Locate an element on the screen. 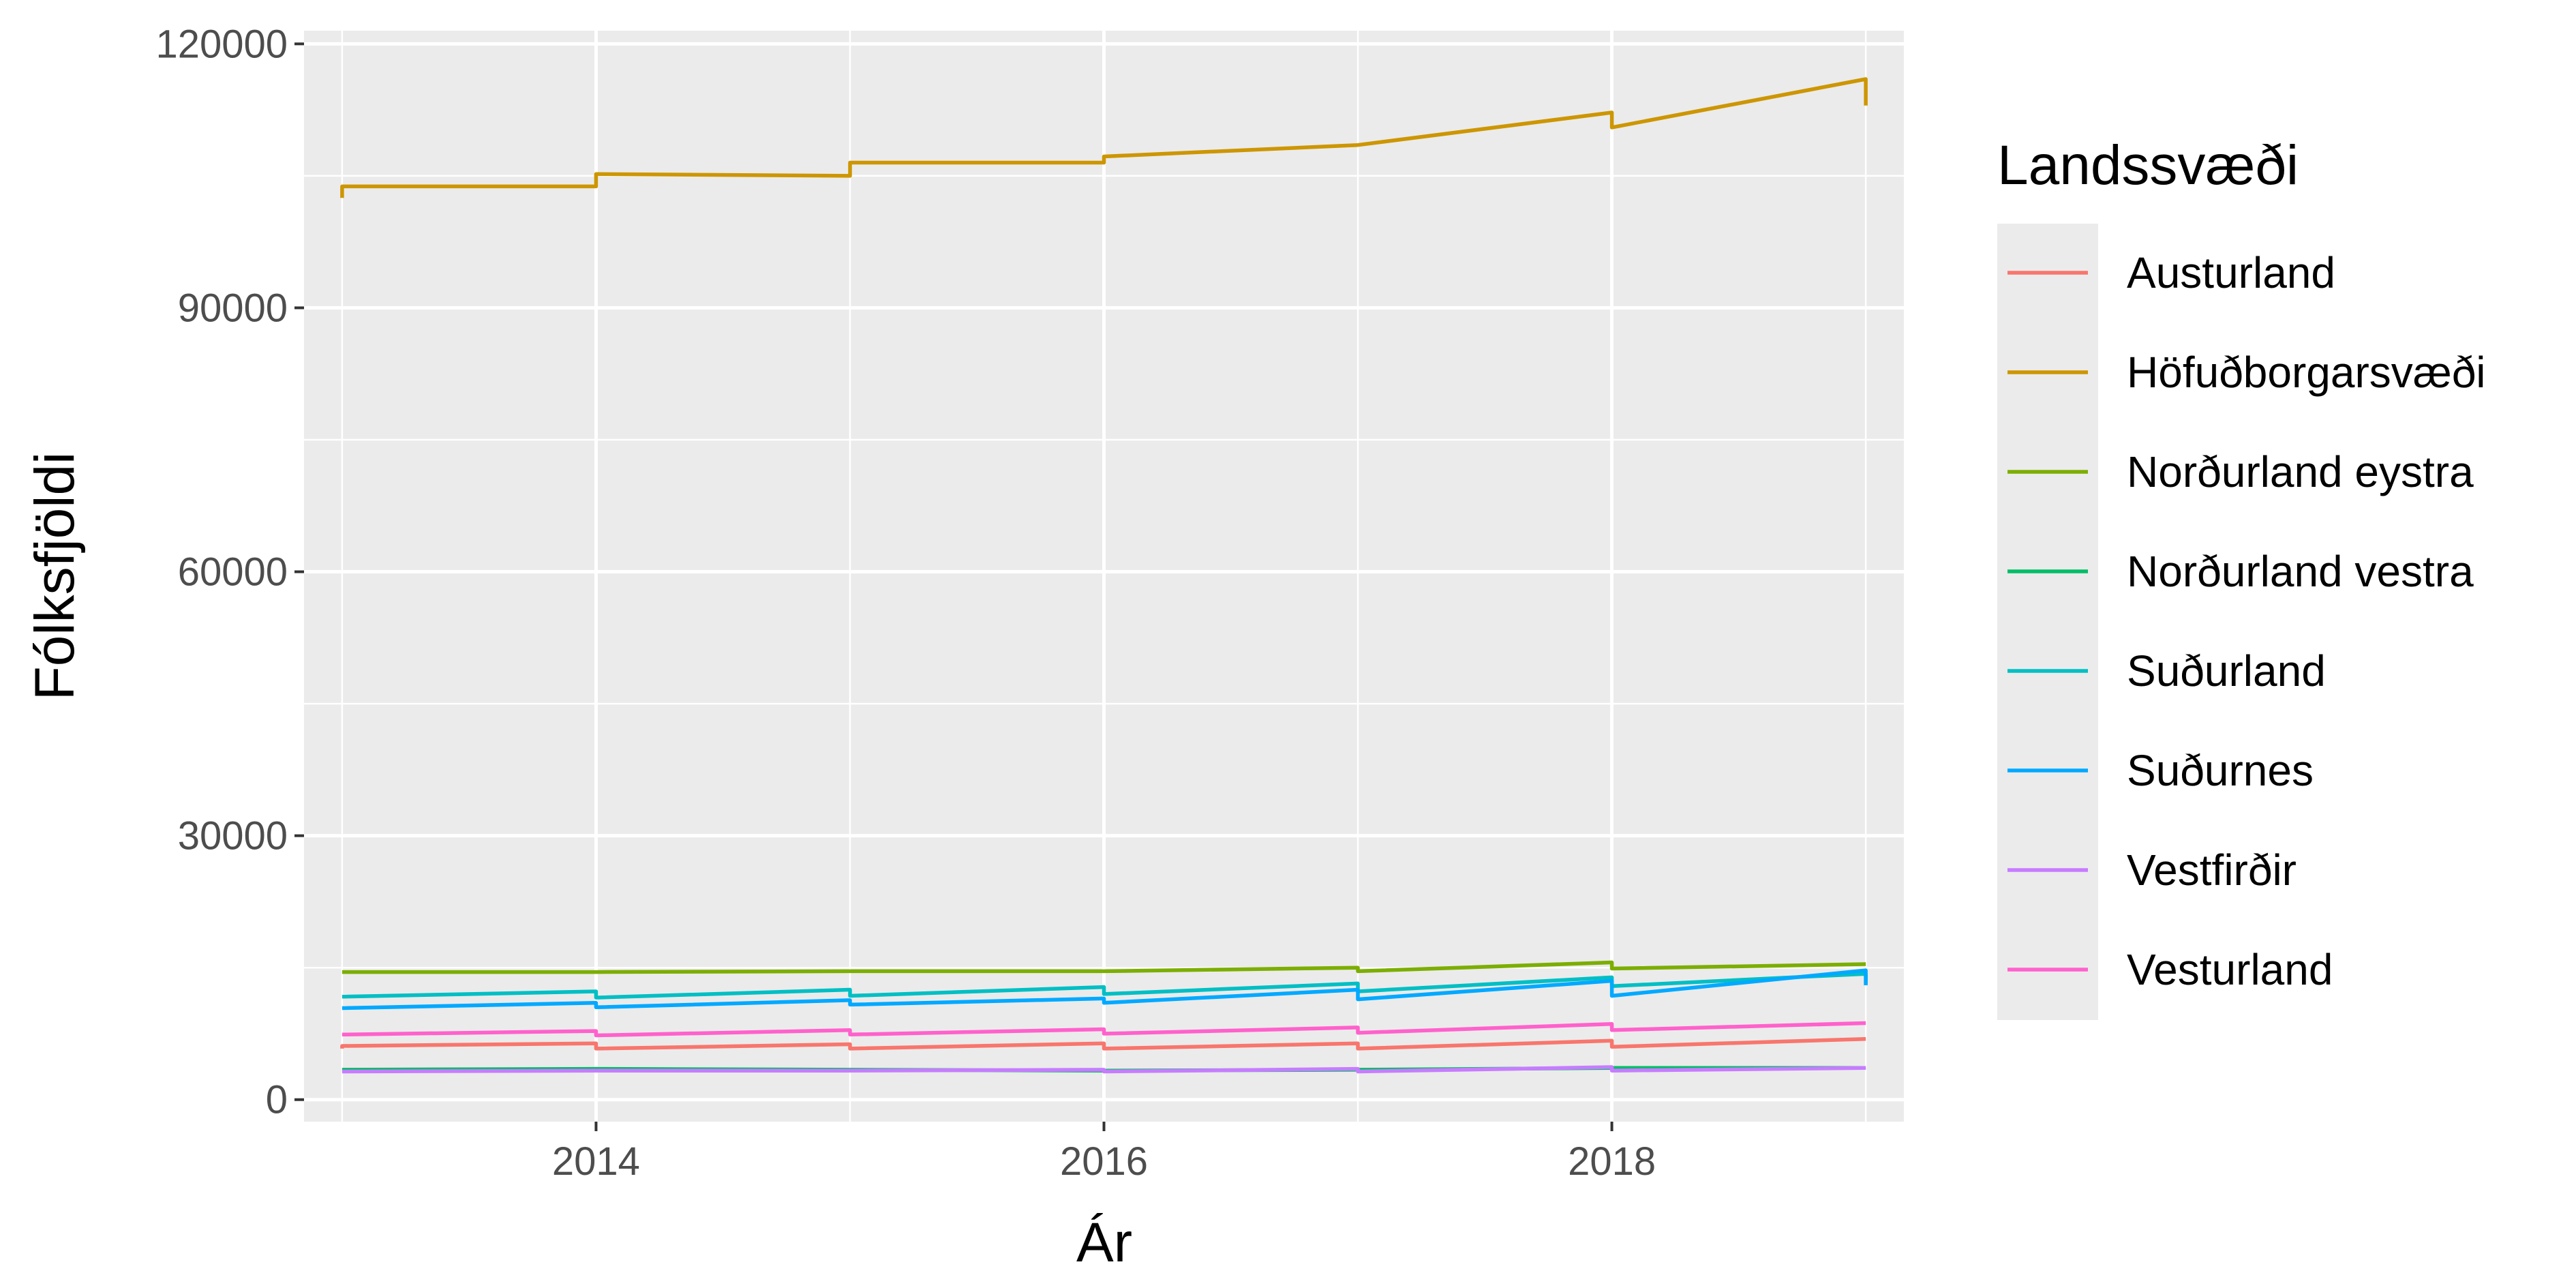  x-axis: 2014 2016 2018 is located at coordinates (1104, 1153).